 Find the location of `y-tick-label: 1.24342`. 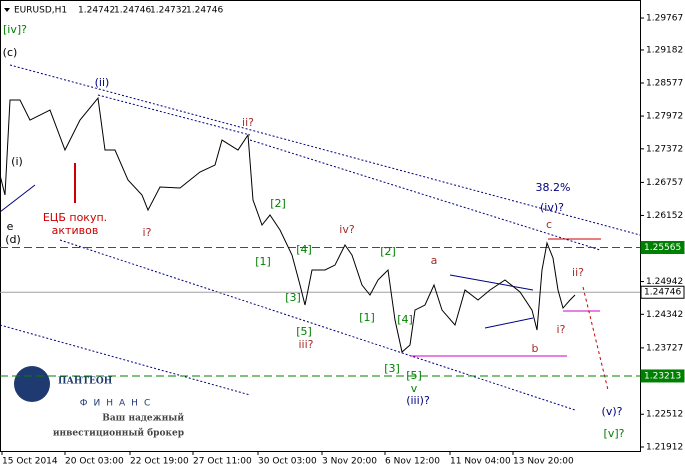

y-tick-label: 1.24342 is located at coordinates (664, 315).